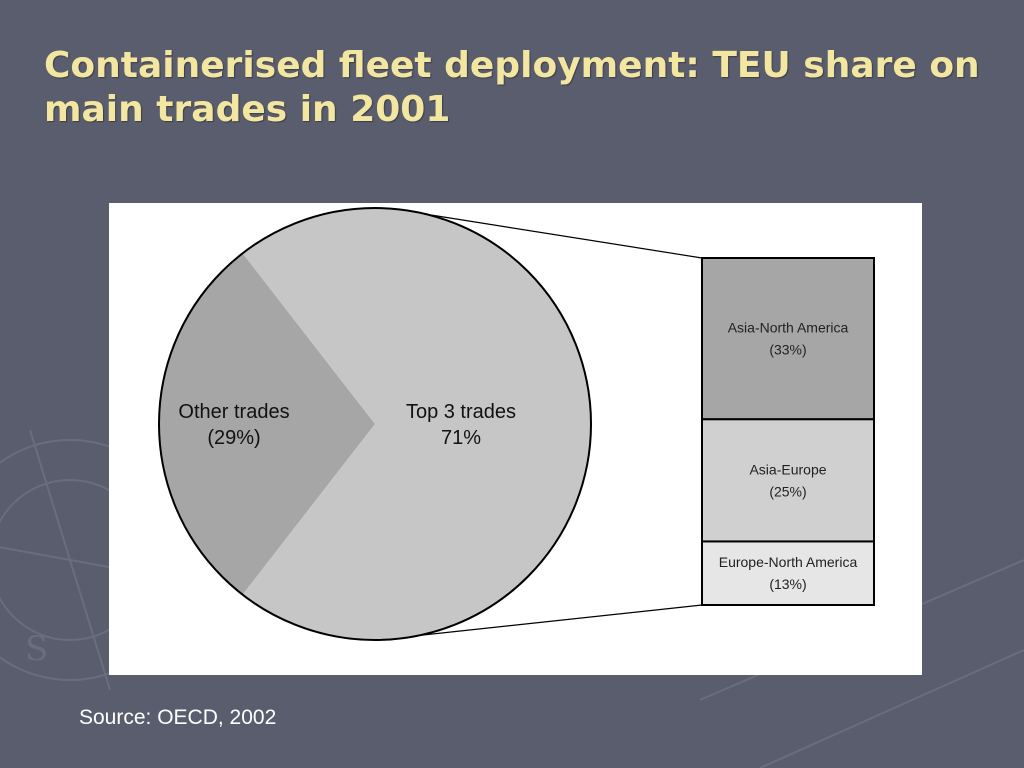 This screenshot has width=1024, height=768. What do you see at coordinates (558, 620) in the screenshot?
I see `connector-bottom` at bounding box center [558, 620].